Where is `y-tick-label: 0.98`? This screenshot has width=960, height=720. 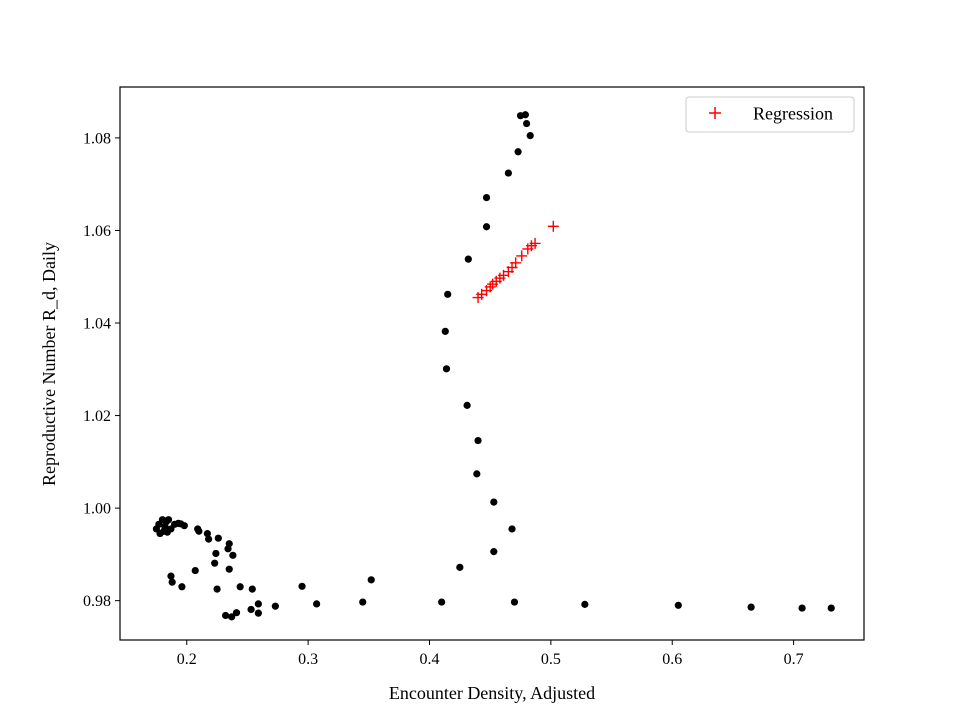 y-tick-label: 0.98 is located at coordinates (97, 601).